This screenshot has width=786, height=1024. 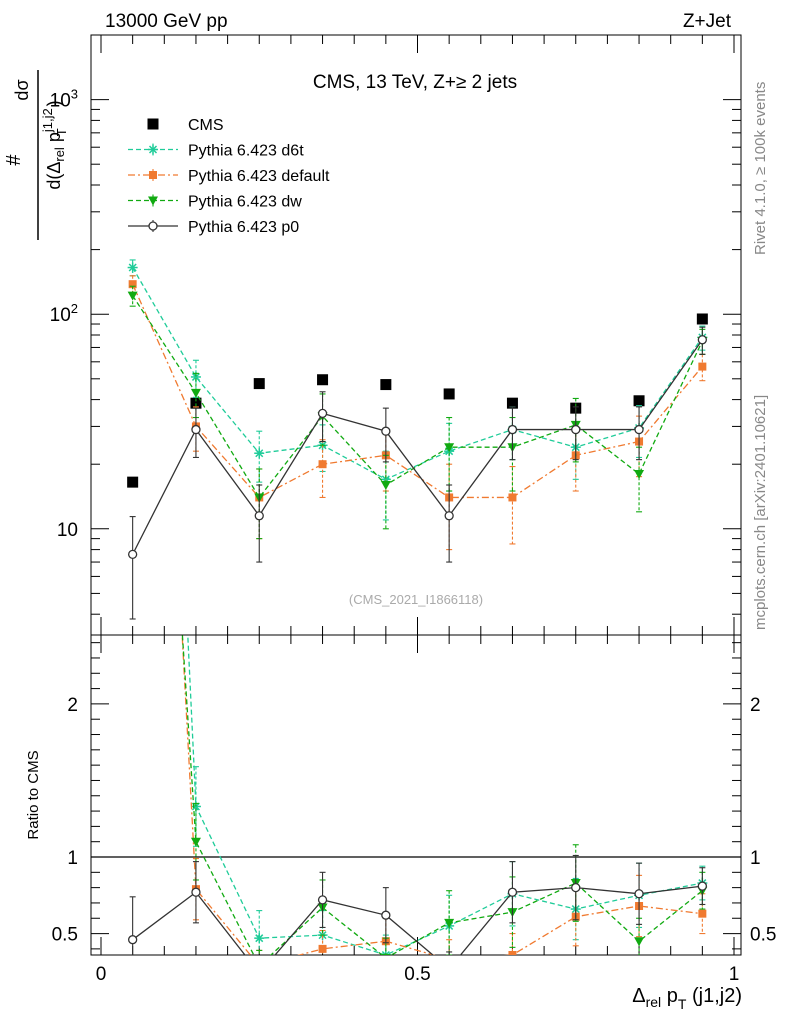 What do you see at coordinates (33, 794) in the screenshot?
I see `ratio-y-axis-label: Ratio to CMS` at bounding box center [33, 794].